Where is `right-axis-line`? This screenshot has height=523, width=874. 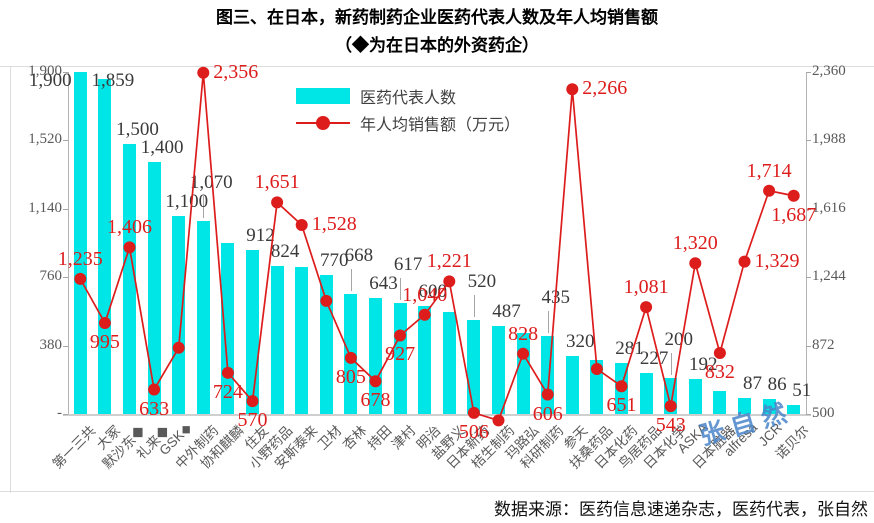
right-axis-line is located at coordinates (806, 243).